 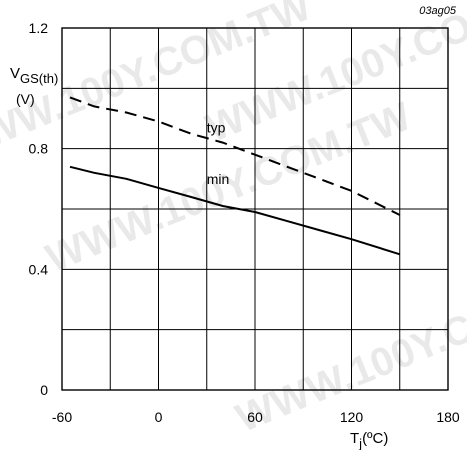 I want to click on y-tick-label: 1.2, so click(x=39, y=28).